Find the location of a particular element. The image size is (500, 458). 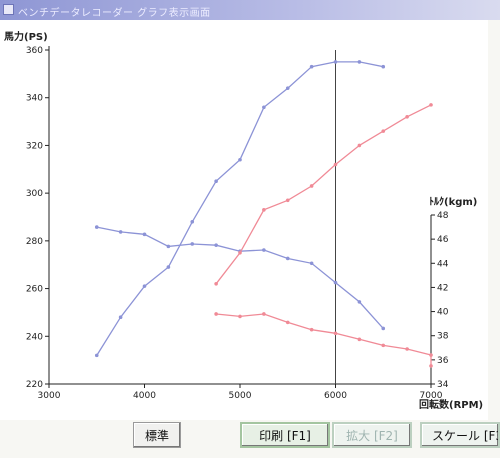

y-right-tick-label: 38 is located at coordinates (443, 337).